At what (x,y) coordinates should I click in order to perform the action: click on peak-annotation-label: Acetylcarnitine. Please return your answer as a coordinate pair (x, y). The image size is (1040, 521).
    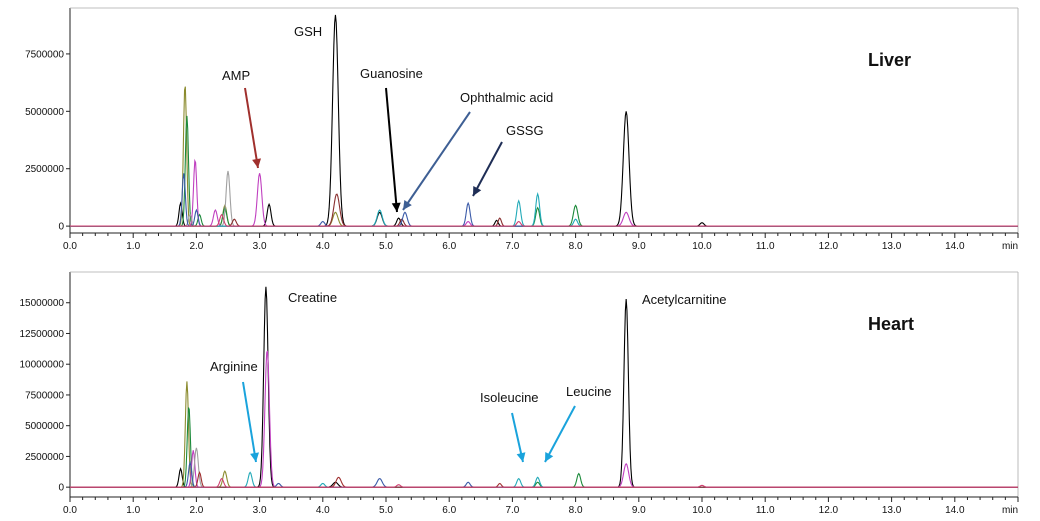
    Looking at the image, I should click on (684, 299).